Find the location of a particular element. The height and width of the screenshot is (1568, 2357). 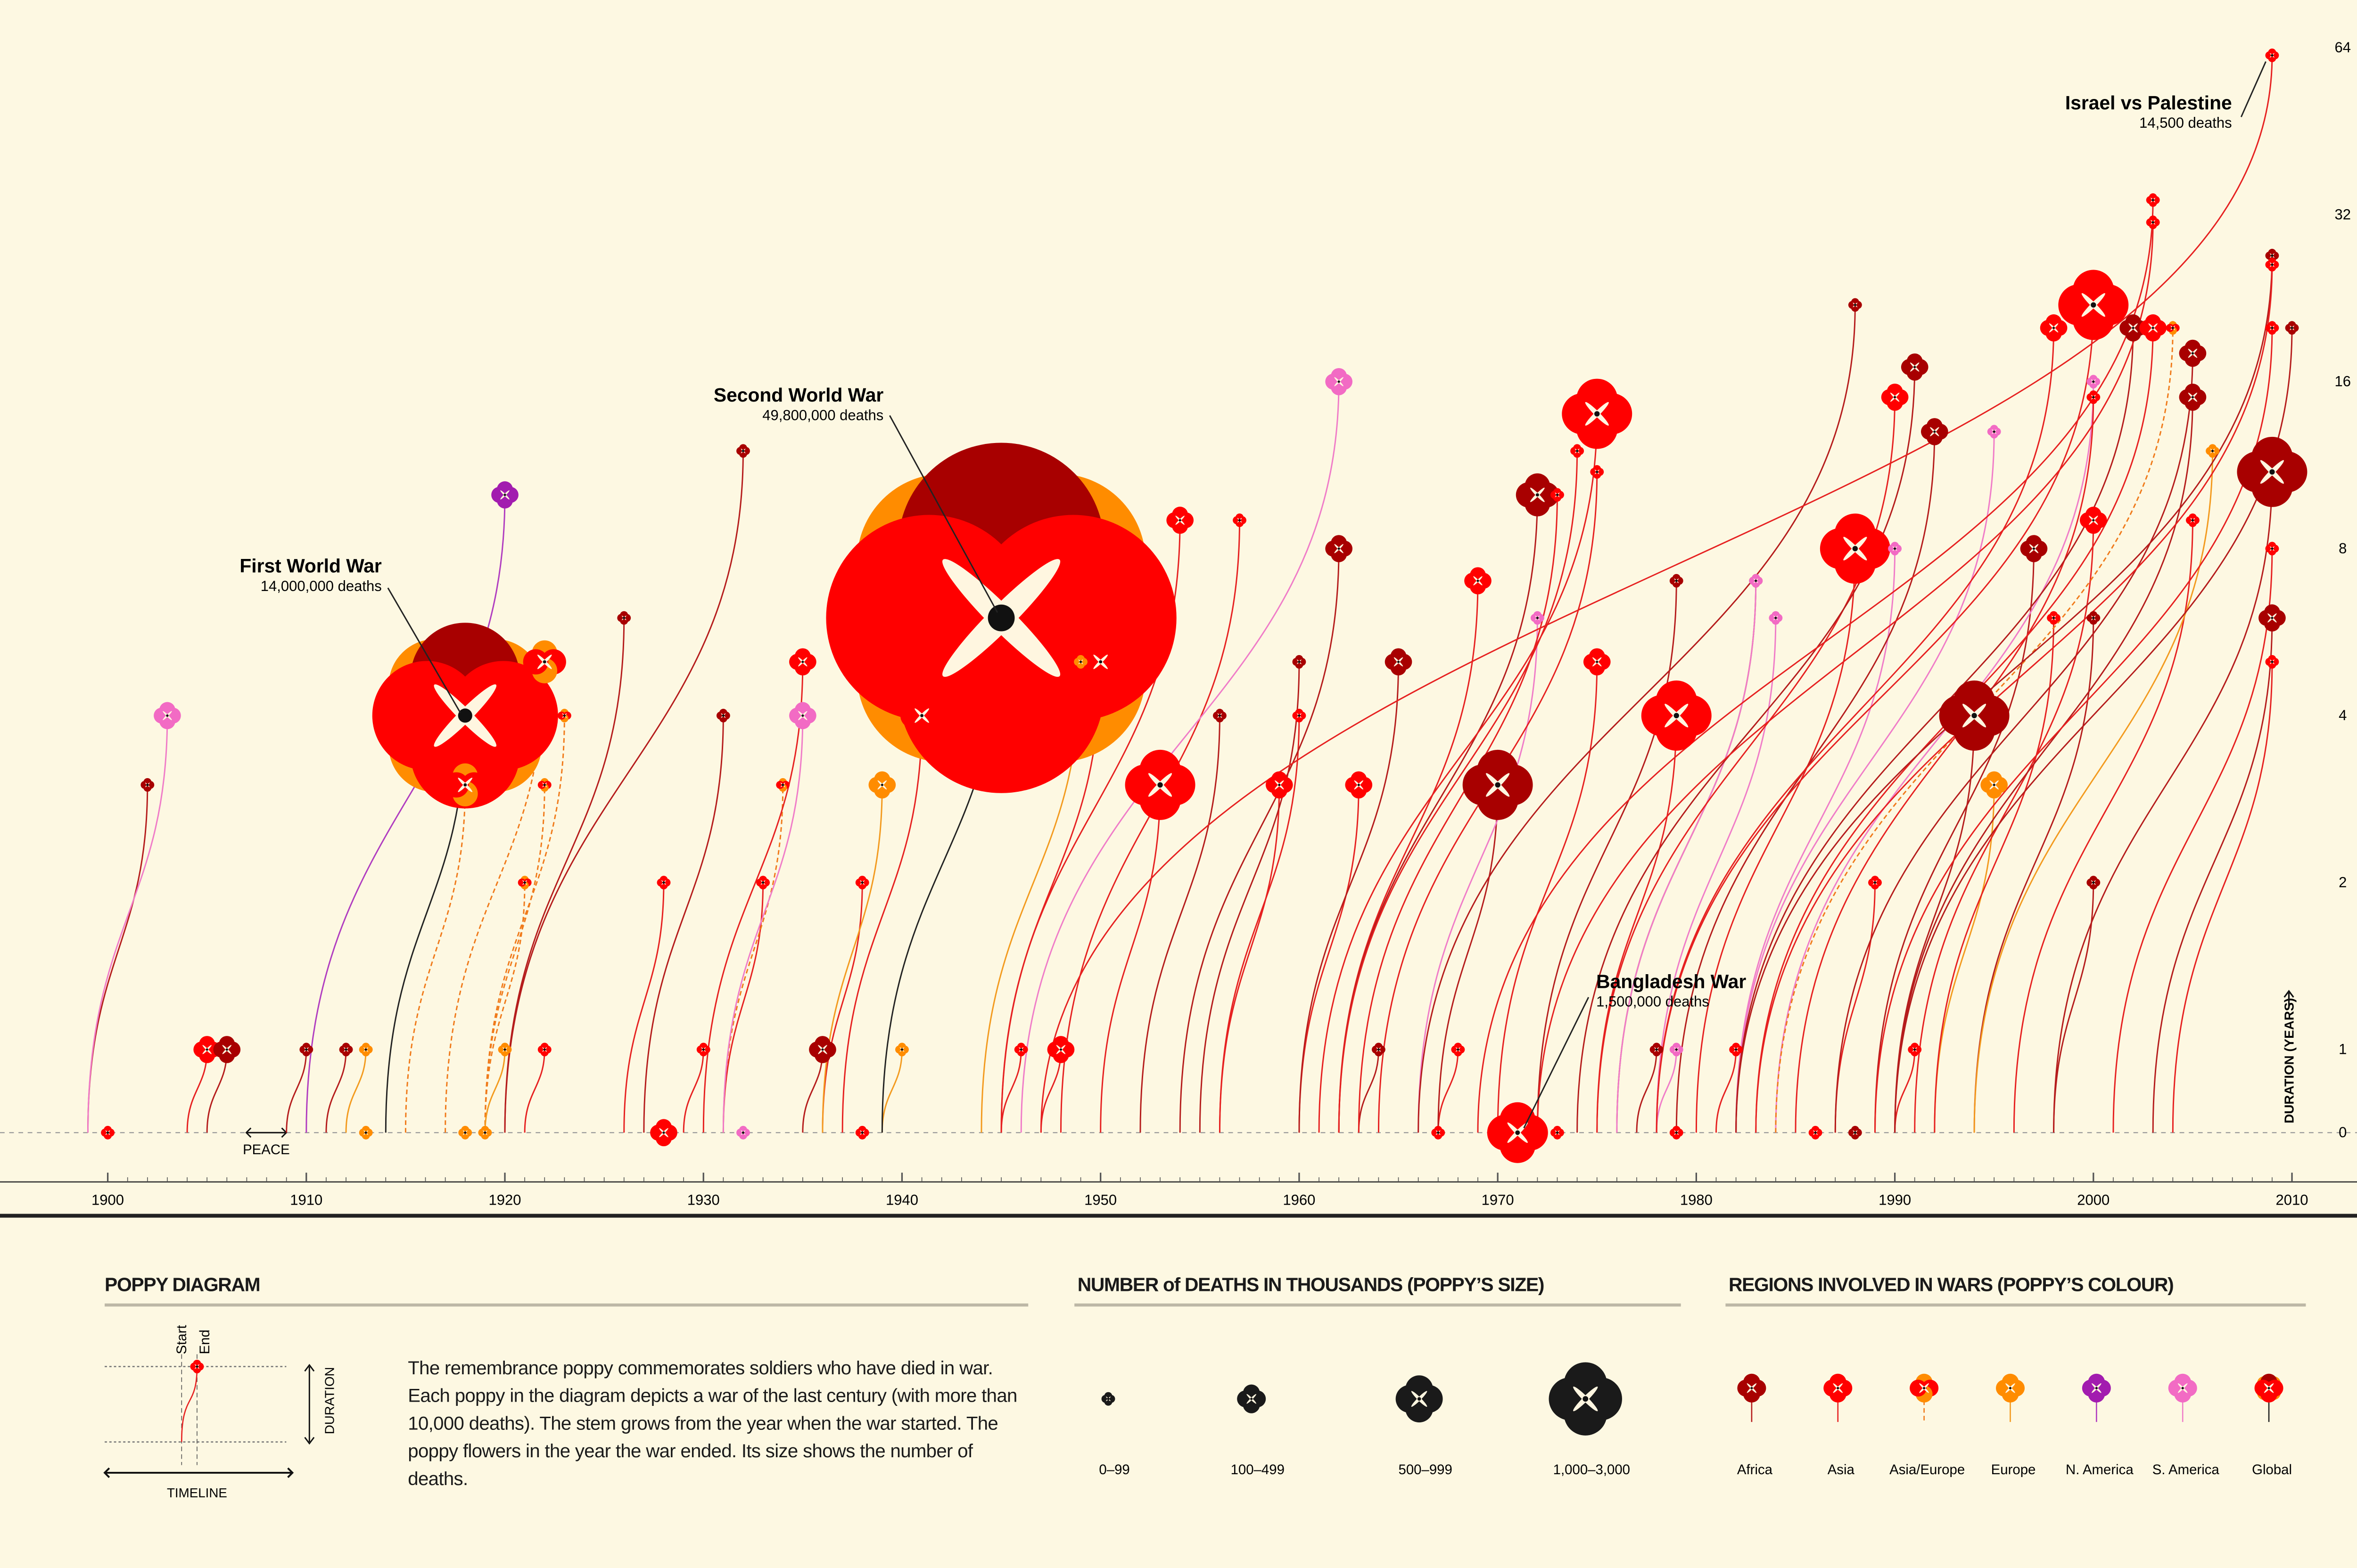

y-axis-label: DURATION (YEARS) is located at coordinates (2289, 1060).